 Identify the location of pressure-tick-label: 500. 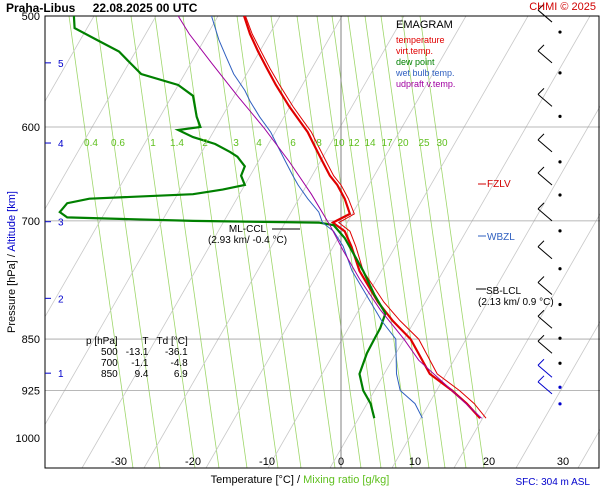
(31, 17).